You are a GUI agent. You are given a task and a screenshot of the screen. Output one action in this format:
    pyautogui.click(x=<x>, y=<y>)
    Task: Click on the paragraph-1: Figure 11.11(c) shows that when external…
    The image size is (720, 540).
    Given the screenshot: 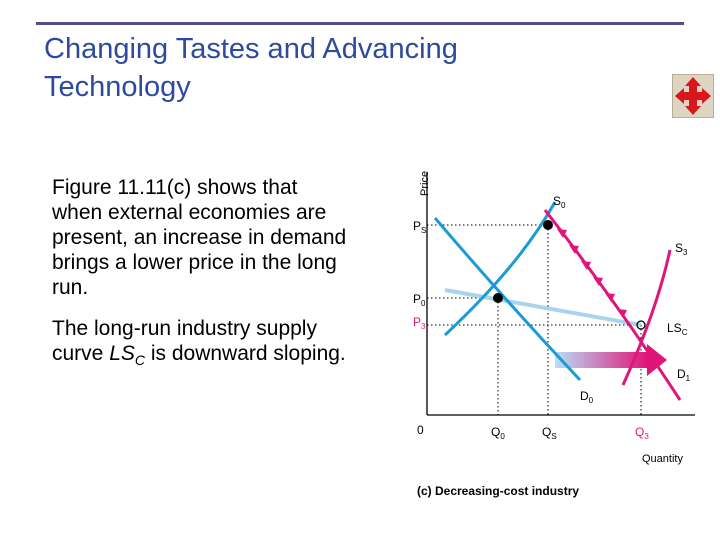 What is the action you would take?
    pyautogui.click(x=199, y=237)
    